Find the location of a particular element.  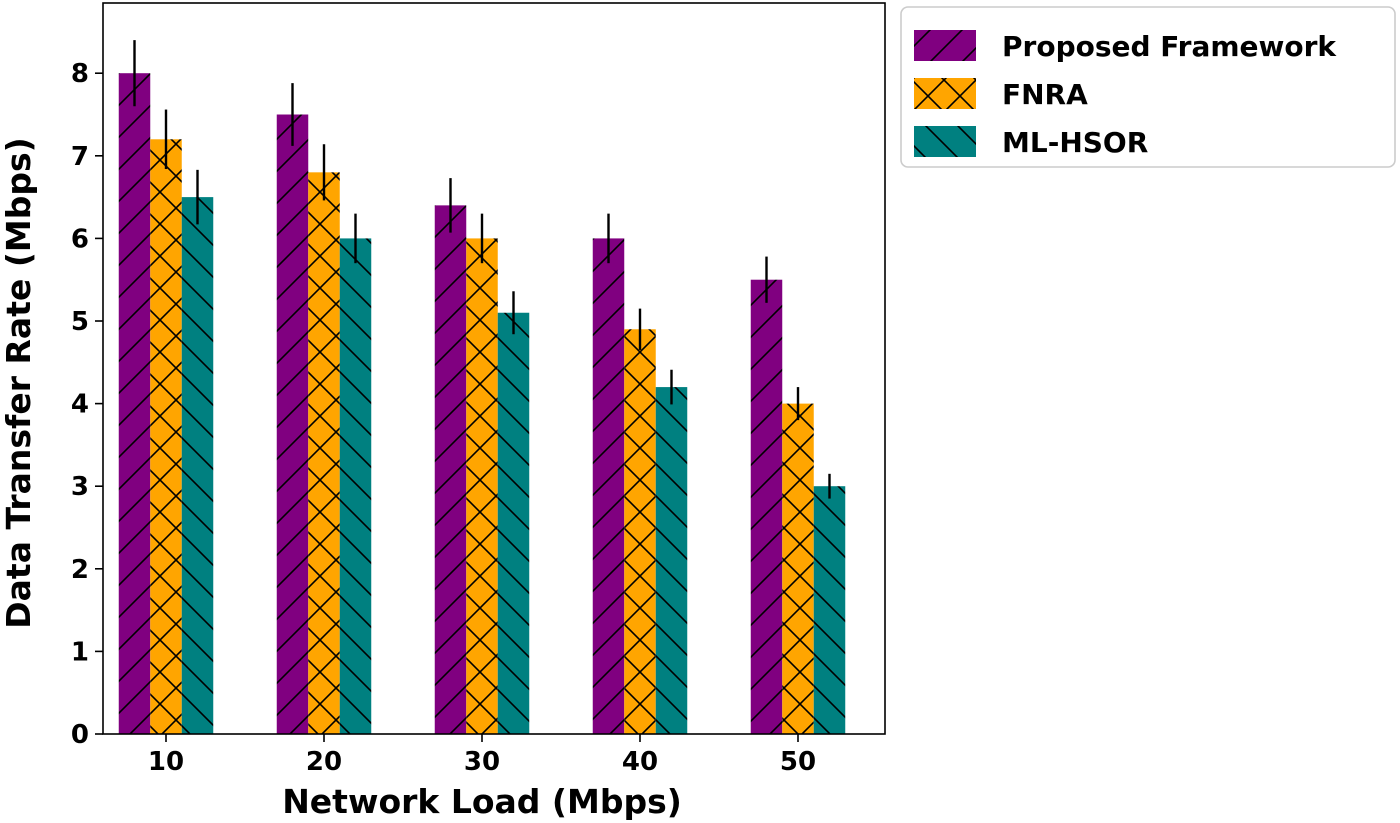

x-tick-label: 10 is located at coordinates (166, 762).